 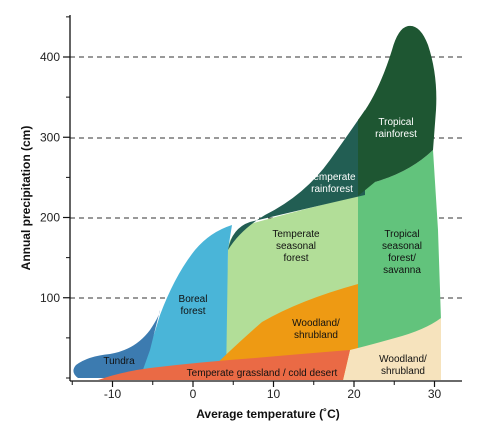 I want to click on biome-label-tropical-seasonal: Tropical seasonal forest/savanna, so click(x=402, y=252).